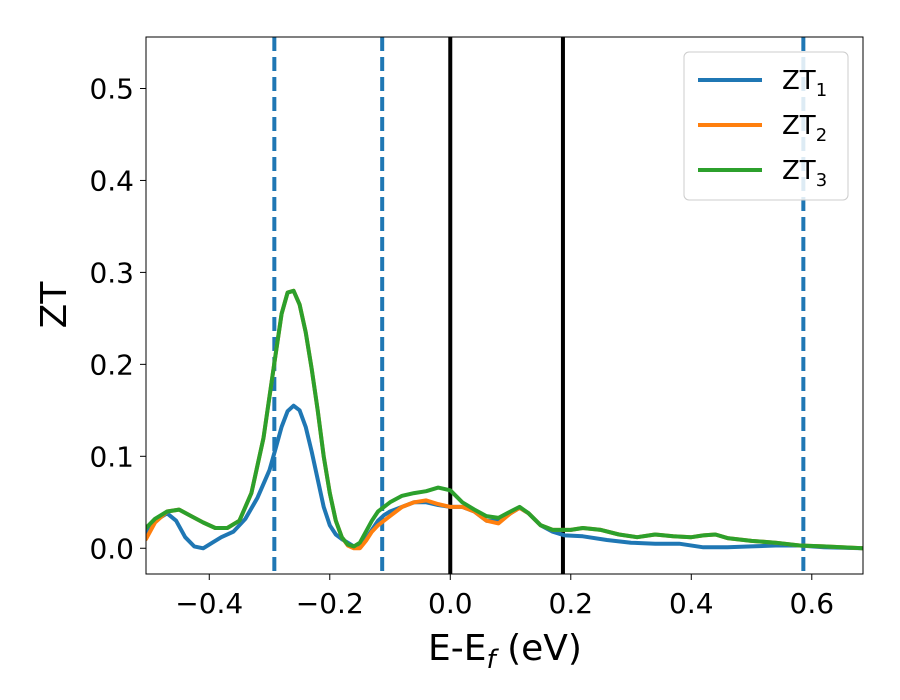 The height and width of the screenshot is (700, 900). Describe the element at coordinates (804, 173) in the screenshot. I see `legend-entry-zt3: ZT3` at that location.